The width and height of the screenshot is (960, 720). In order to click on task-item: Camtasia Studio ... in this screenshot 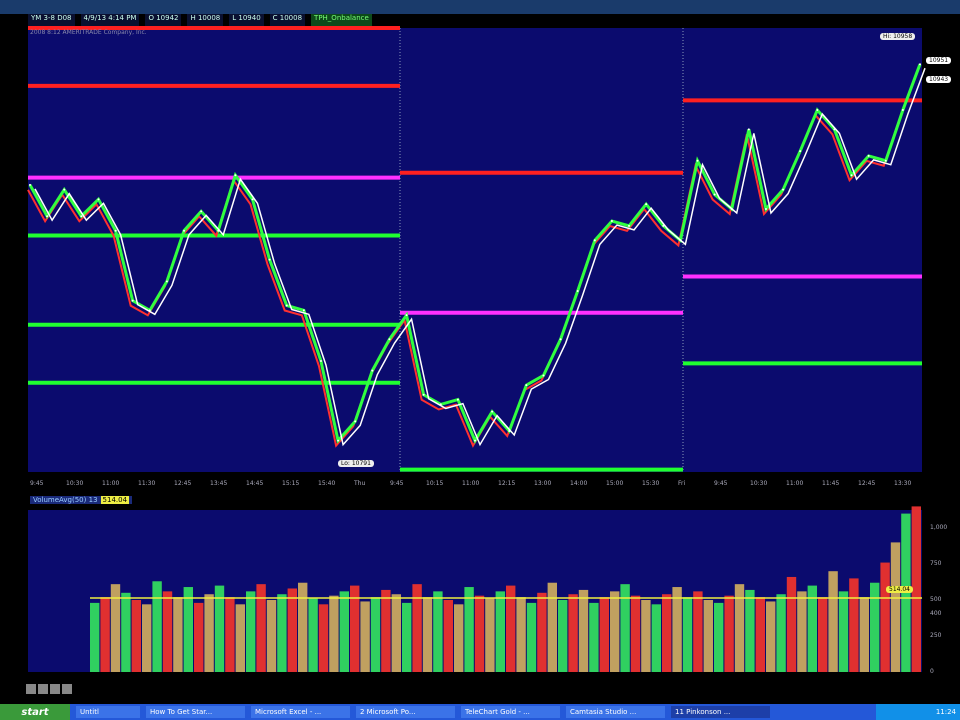, I will do `click(615, 712)`.